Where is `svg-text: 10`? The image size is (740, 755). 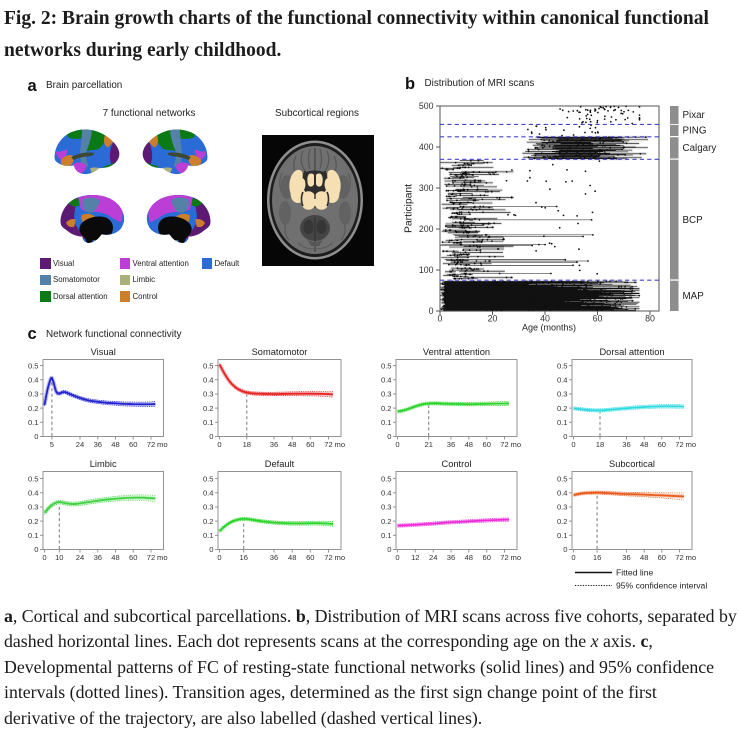 svg-text: 10 is located at coordinates (59, 557).